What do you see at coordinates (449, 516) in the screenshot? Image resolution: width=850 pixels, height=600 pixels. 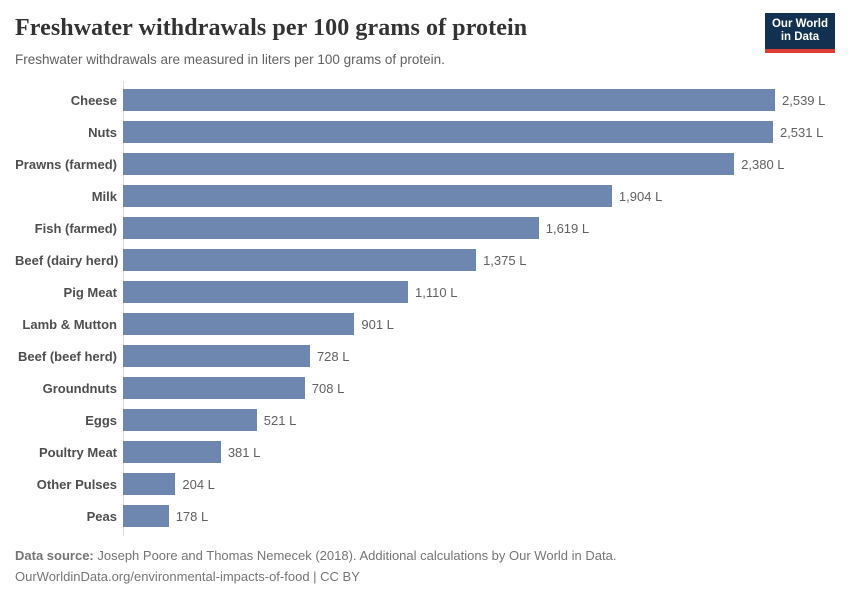 I see `bar-track: 178 L` at bounding box center [449, 516].